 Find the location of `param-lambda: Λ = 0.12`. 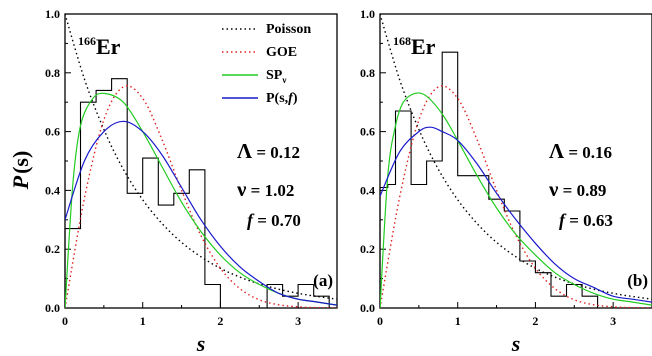

param-lambda: Λ = 0.12 is located at coordinates (268, 151).